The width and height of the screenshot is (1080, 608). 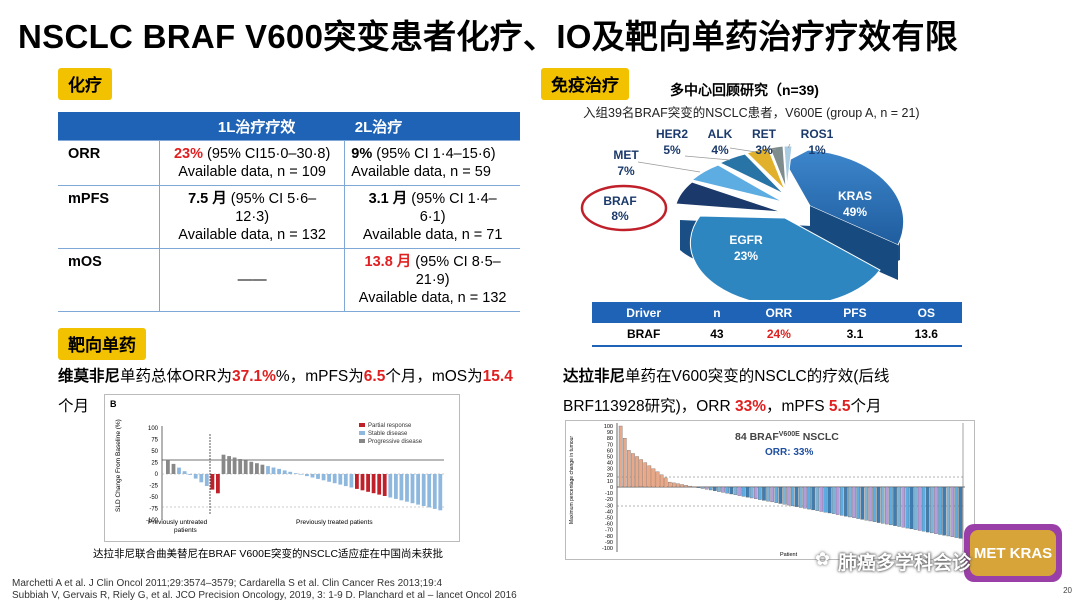 What do you see at coordinates (1067, 590) in the screenshot?
I see `page-number: 20` at bounding box center [1067, 590].